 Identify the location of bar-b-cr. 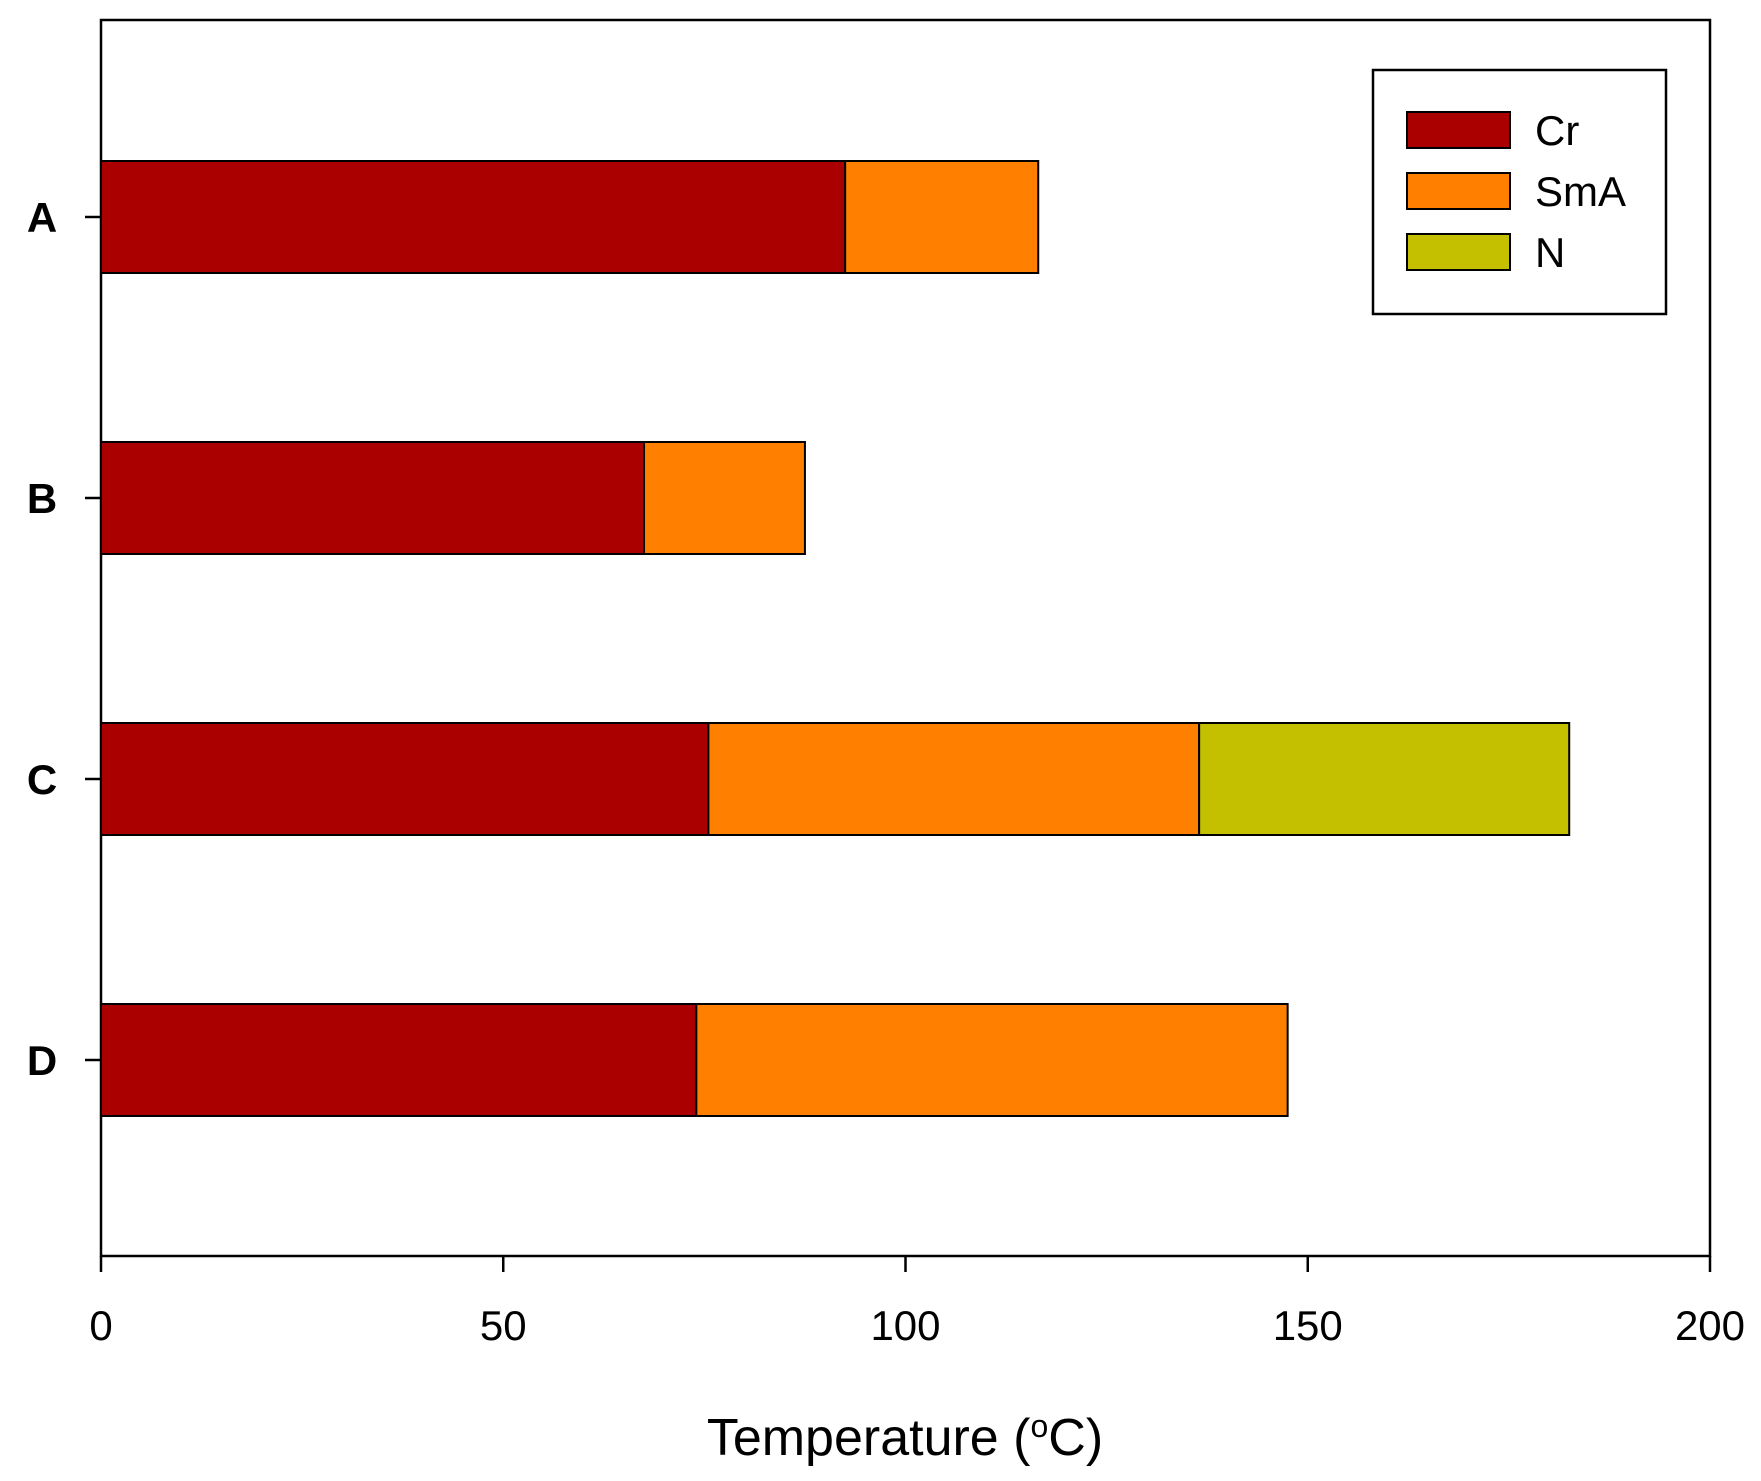
(373, 498).